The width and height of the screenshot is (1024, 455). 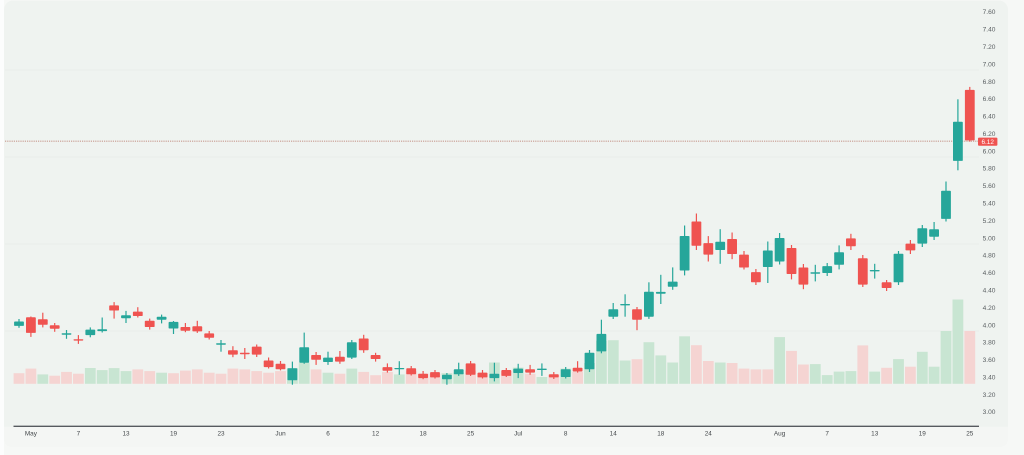 I want to click on svg-text: 4.40, so click(x=989, y=291).